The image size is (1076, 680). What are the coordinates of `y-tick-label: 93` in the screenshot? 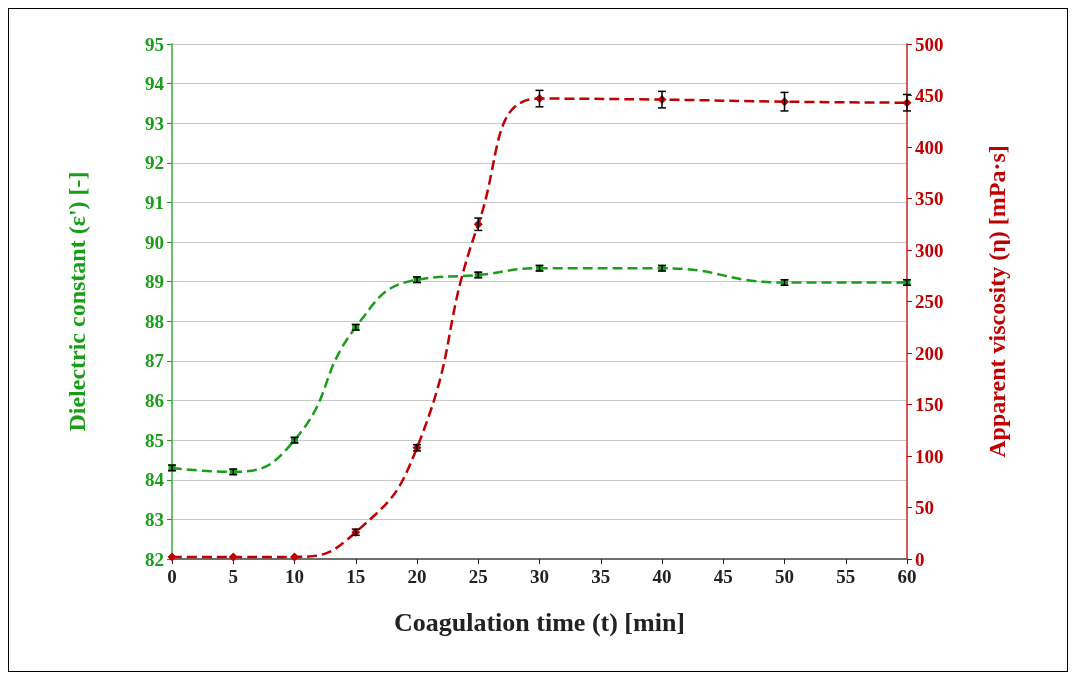 It's located at (154, 123).